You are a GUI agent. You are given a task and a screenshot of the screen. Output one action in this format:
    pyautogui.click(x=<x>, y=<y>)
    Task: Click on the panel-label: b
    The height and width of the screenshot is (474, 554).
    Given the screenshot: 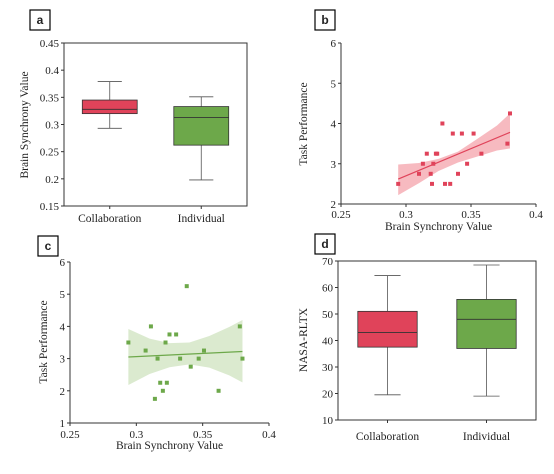 What is the action you would take?
    pyautogui.click(x=324, y=20)
    